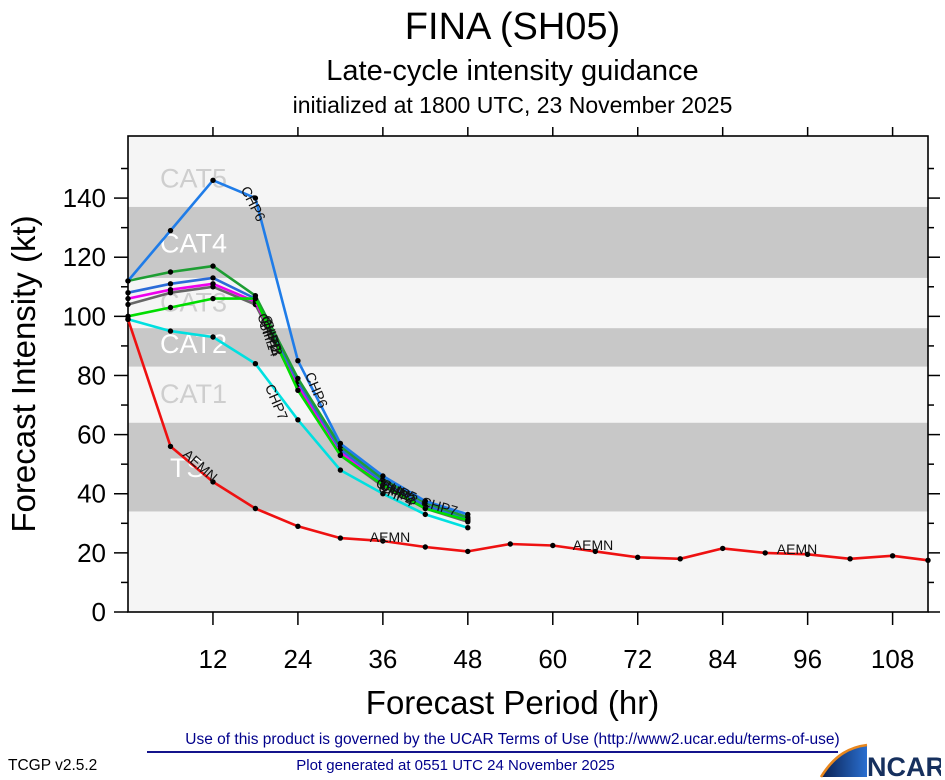  Describe the element at coordinates (23, 374) in the screenshot. I see `y-axis-title: Forecast Intensity (kt)` at that location.